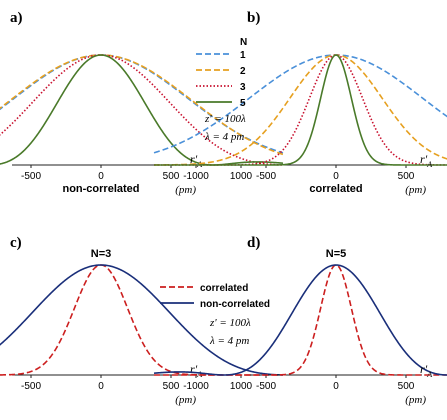 This screenshot has width=447, height=420. I want to click on panel-letter: b), so click(253, 18).